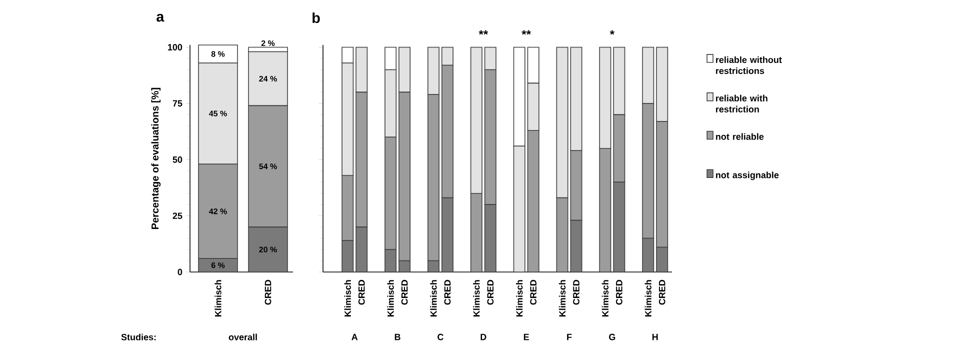 This screenshot has height=346, width=961. Describe the element at coordinates (268, 167) in the screenshot. I see `data-label: 54 %` at that location.